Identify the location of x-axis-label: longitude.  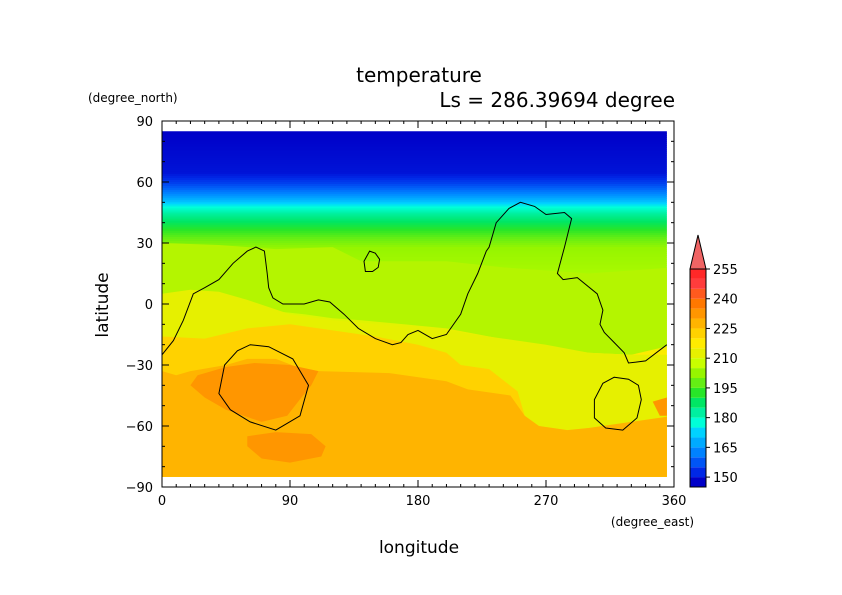
(419, 548).